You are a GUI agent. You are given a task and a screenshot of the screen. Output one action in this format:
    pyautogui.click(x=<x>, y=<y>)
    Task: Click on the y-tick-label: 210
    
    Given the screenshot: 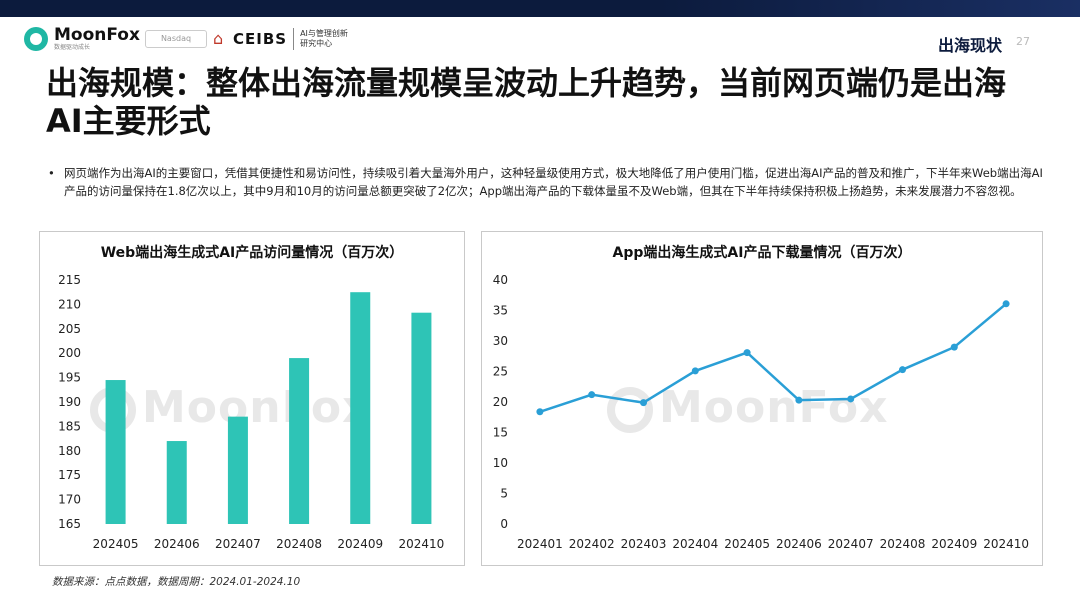 What is the action you would take?
    pyautogui.click(x=69, y=304)
    